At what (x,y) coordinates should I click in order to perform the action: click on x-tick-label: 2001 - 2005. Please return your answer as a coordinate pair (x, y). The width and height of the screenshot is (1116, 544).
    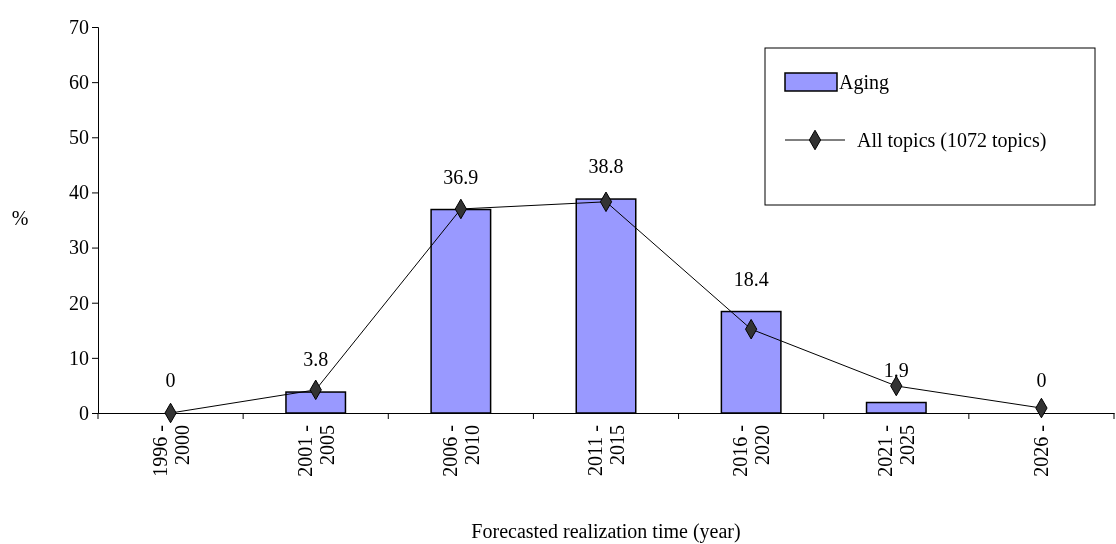
    Looking at the image, I should click on (315, 451).